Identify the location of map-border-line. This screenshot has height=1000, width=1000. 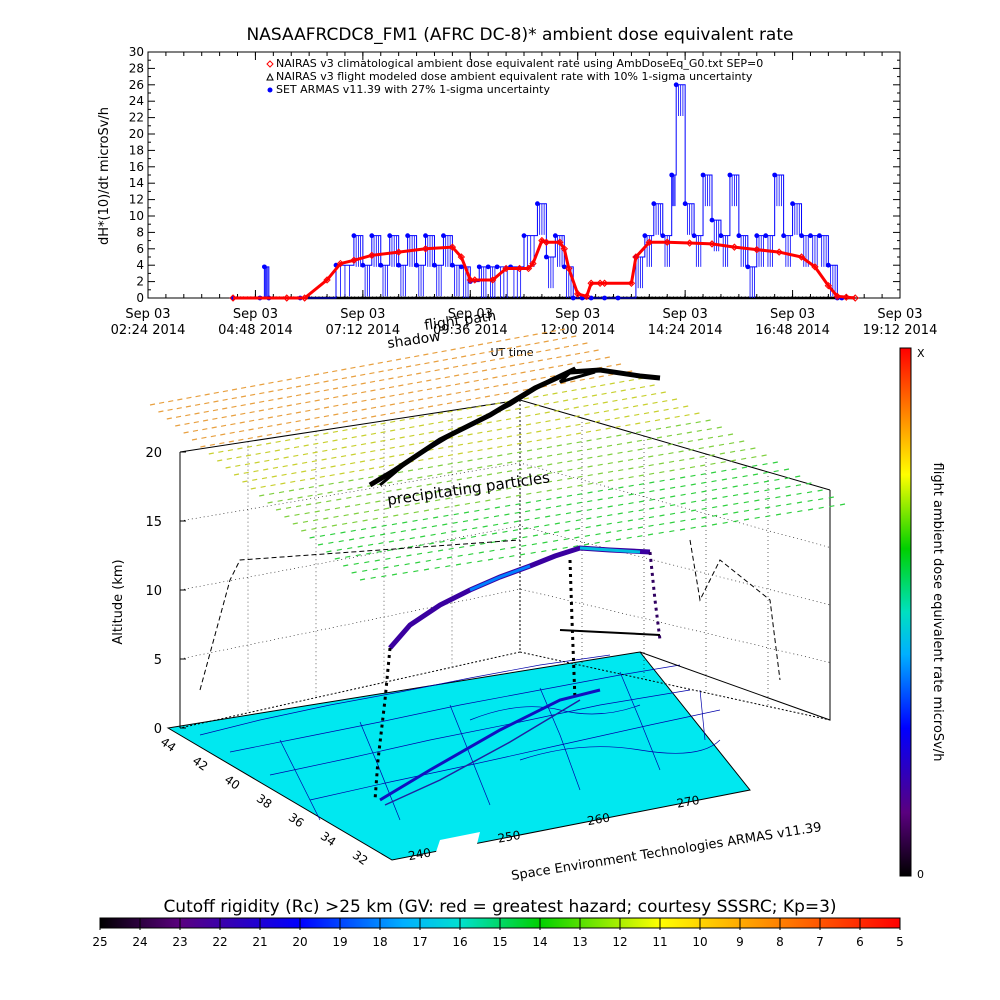
(702, 715).